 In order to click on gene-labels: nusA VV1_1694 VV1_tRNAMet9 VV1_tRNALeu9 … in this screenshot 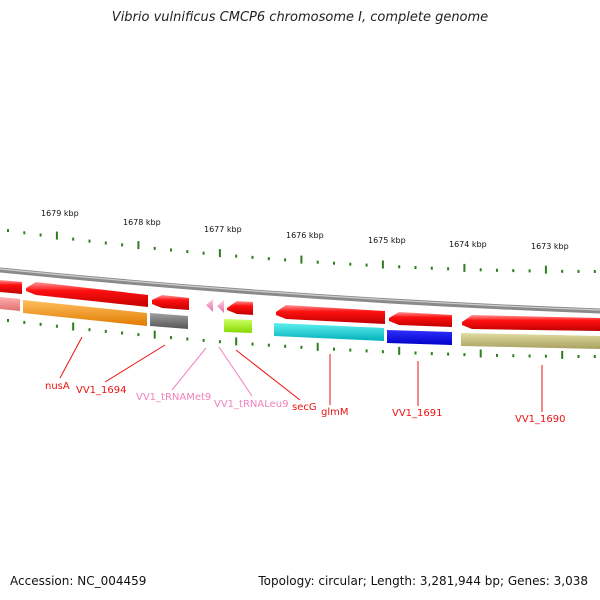, I will do `click(305, 403)`.